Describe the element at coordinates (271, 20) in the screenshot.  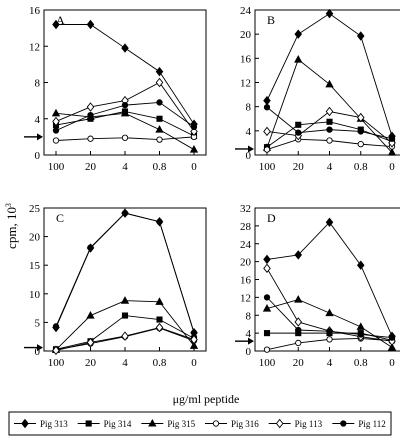
I see `panel-label: B` at that location.